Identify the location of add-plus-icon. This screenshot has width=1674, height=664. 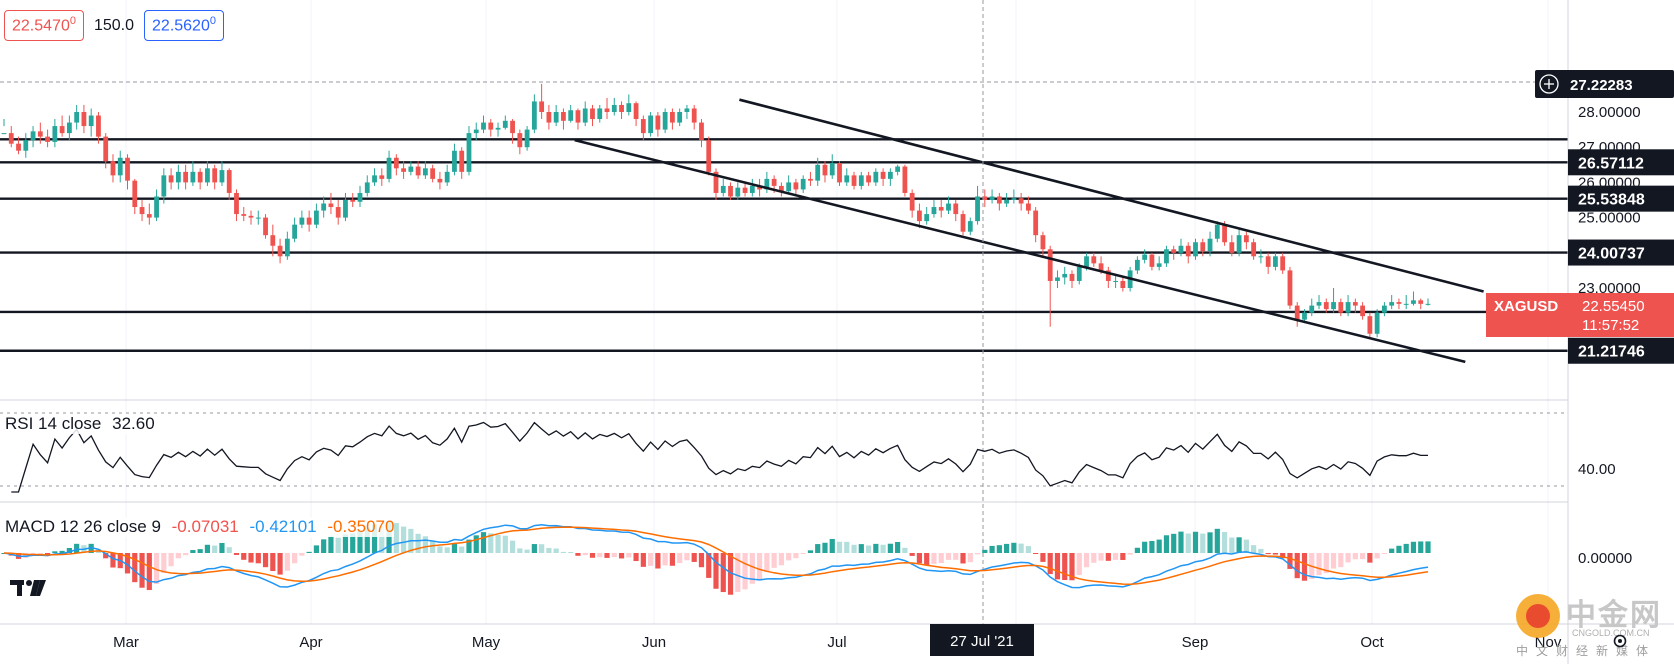
(1549, 84).